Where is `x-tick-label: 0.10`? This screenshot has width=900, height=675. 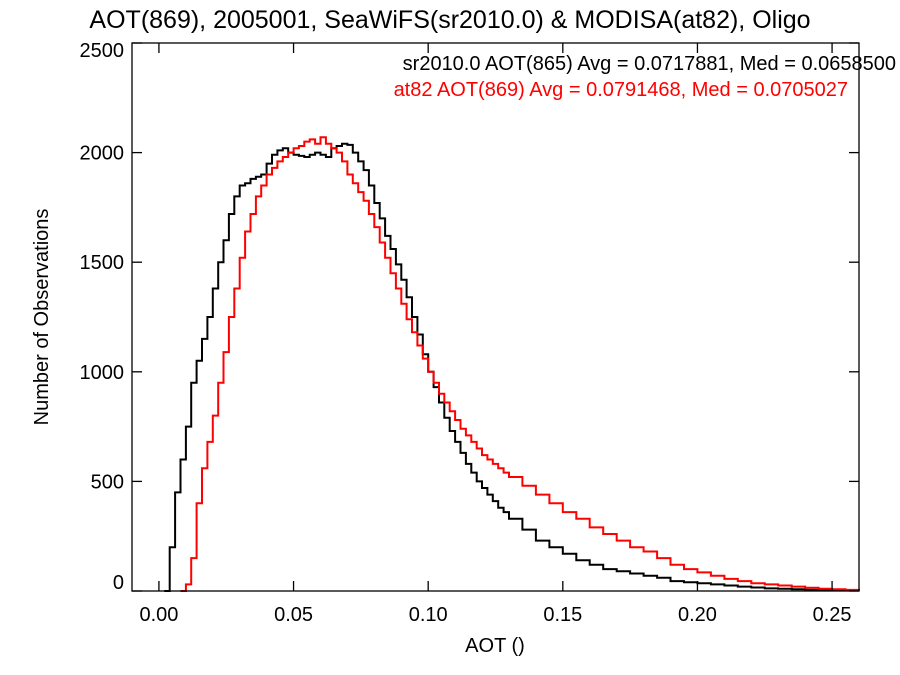 x-tick-label: 0.10 is located at coordinates (428, 615).